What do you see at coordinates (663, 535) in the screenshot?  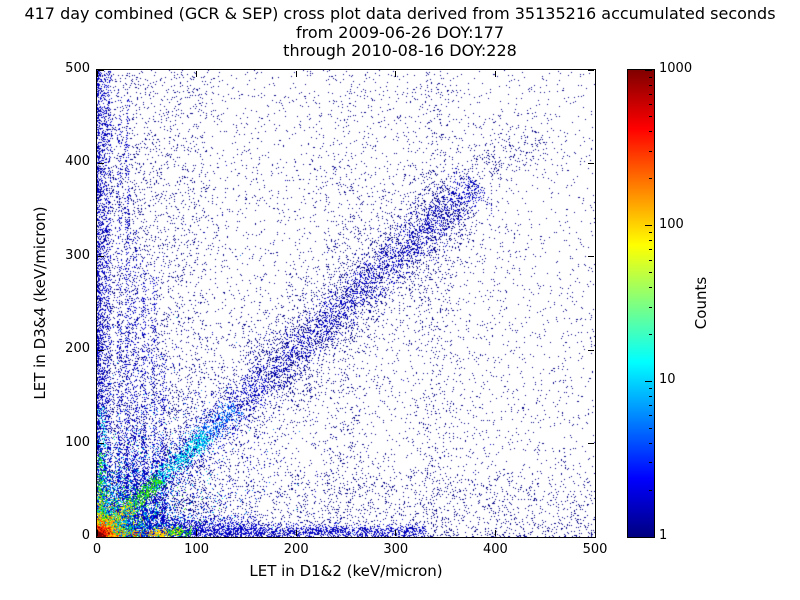 I see `colorbar-tick-label: 1` at bounding box center [663, 535].